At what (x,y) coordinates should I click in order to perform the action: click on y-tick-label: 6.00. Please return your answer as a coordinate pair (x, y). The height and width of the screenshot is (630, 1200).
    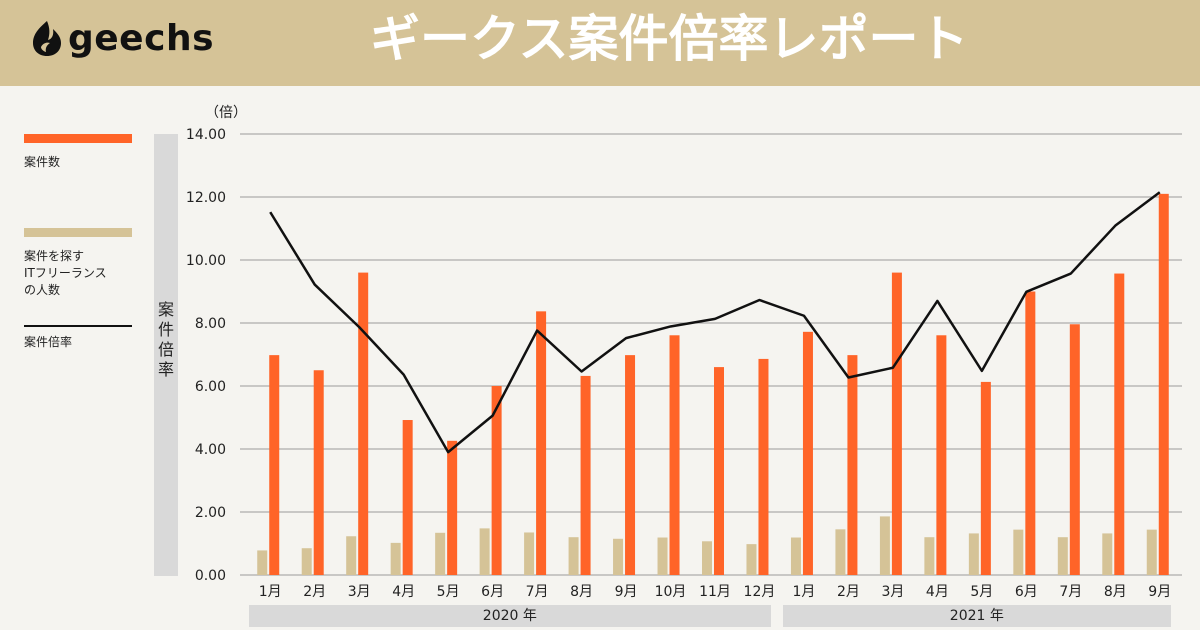
    Looking at the image, I should click on (210, 387).